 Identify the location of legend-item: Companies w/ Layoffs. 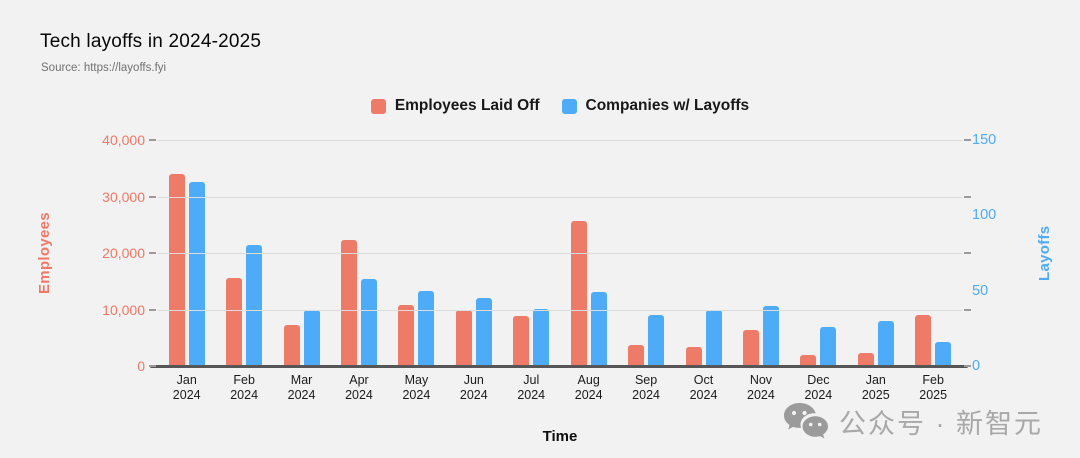
(655, 106).